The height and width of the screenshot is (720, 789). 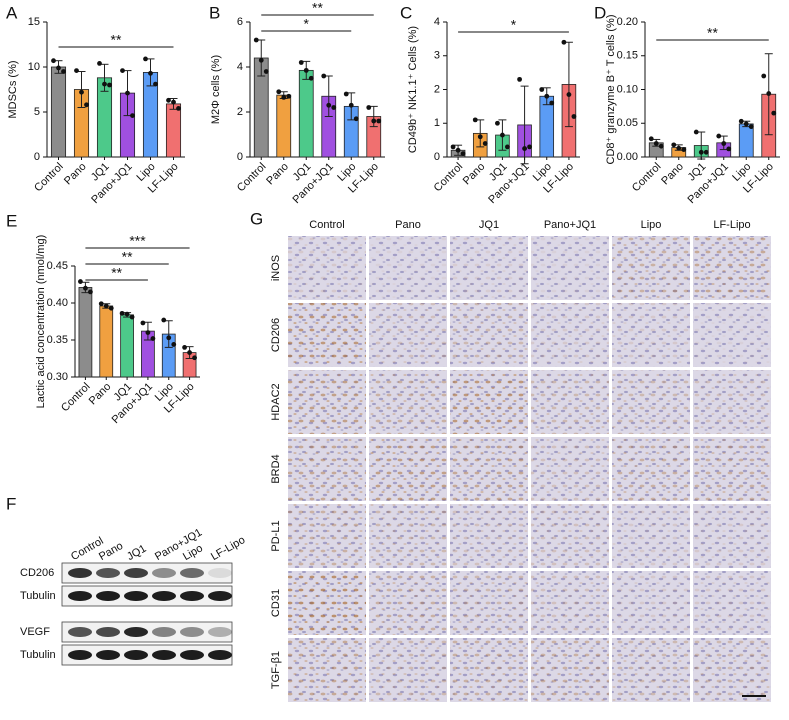 I want to click on ihc-row-label: CD206, so click(x=276, y=335).